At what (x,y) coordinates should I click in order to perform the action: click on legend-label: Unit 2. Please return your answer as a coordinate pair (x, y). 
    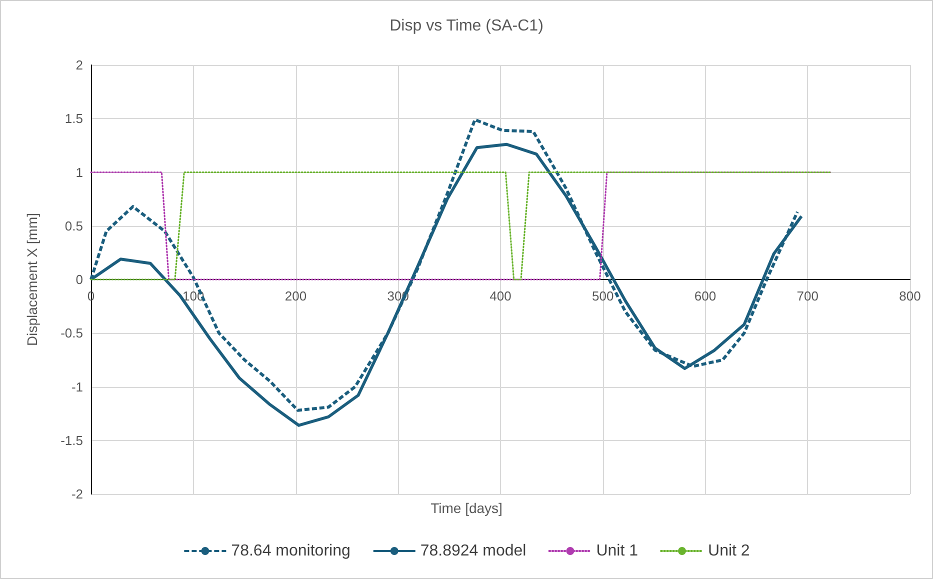
    Looking at the image, I should click on (729, 551).